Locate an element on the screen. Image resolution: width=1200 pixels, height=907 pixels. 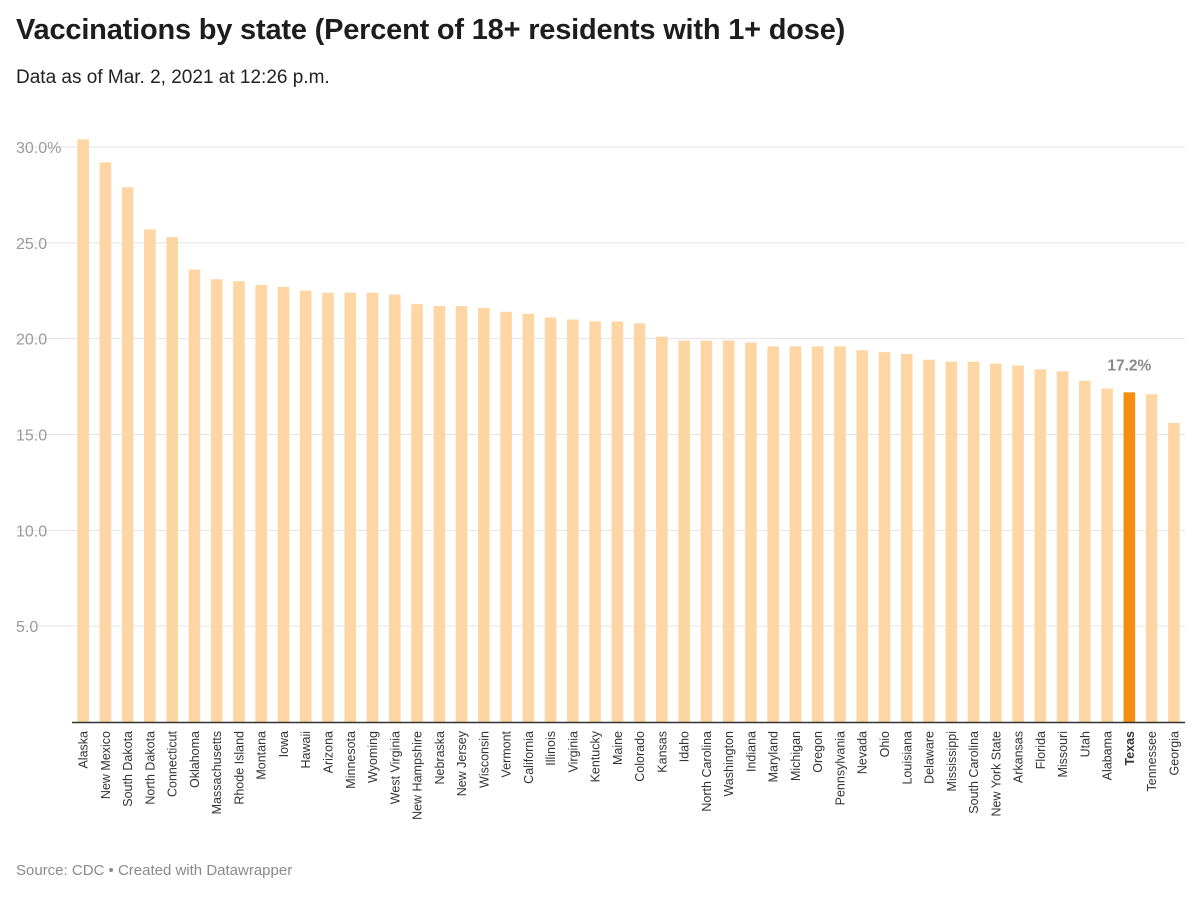
bar-california is located at coordinates (528, 517).